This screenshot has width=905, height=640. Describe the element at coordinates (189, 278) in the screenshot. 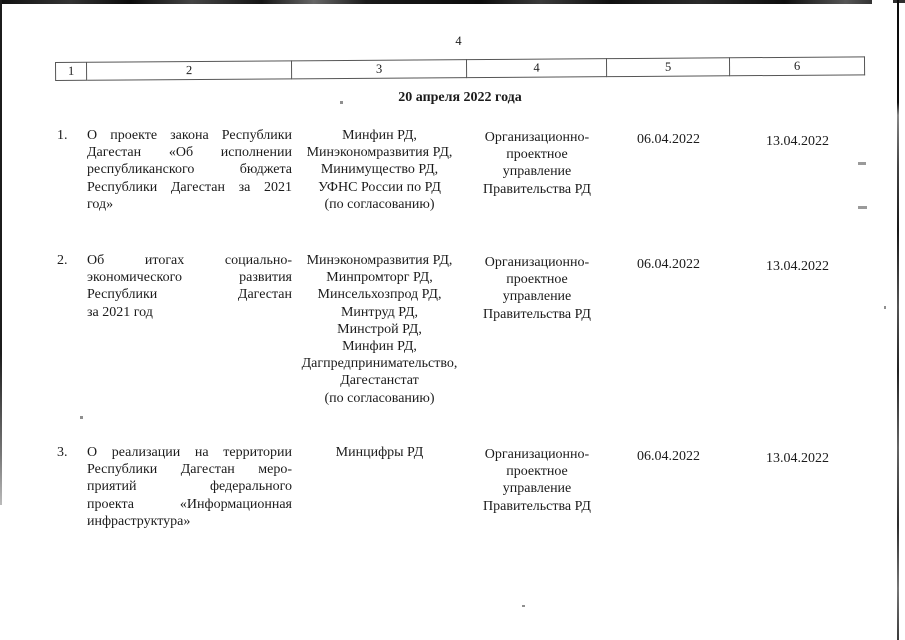

I see `subject-line: экономического развития` at that location.